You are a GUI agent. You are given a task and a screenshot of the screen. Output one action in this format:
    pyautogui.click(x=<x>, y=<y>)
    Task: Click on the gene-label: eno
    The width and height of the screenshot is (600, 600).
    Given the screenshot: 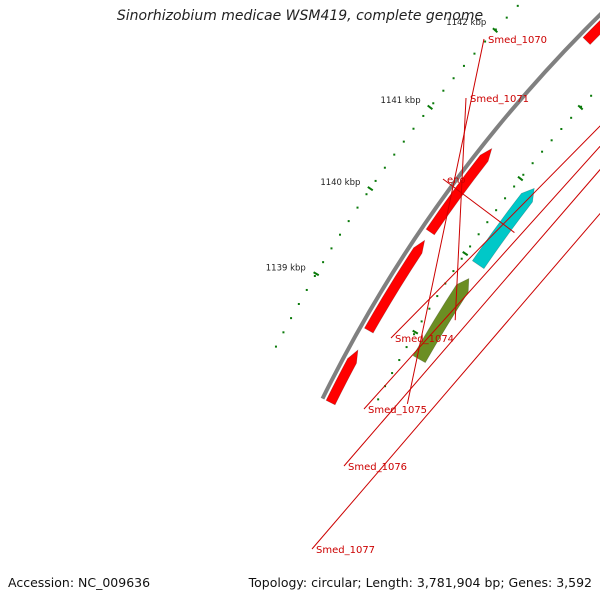 What is the action you would take?
    pyautogui.click(x=456, y=180)
    